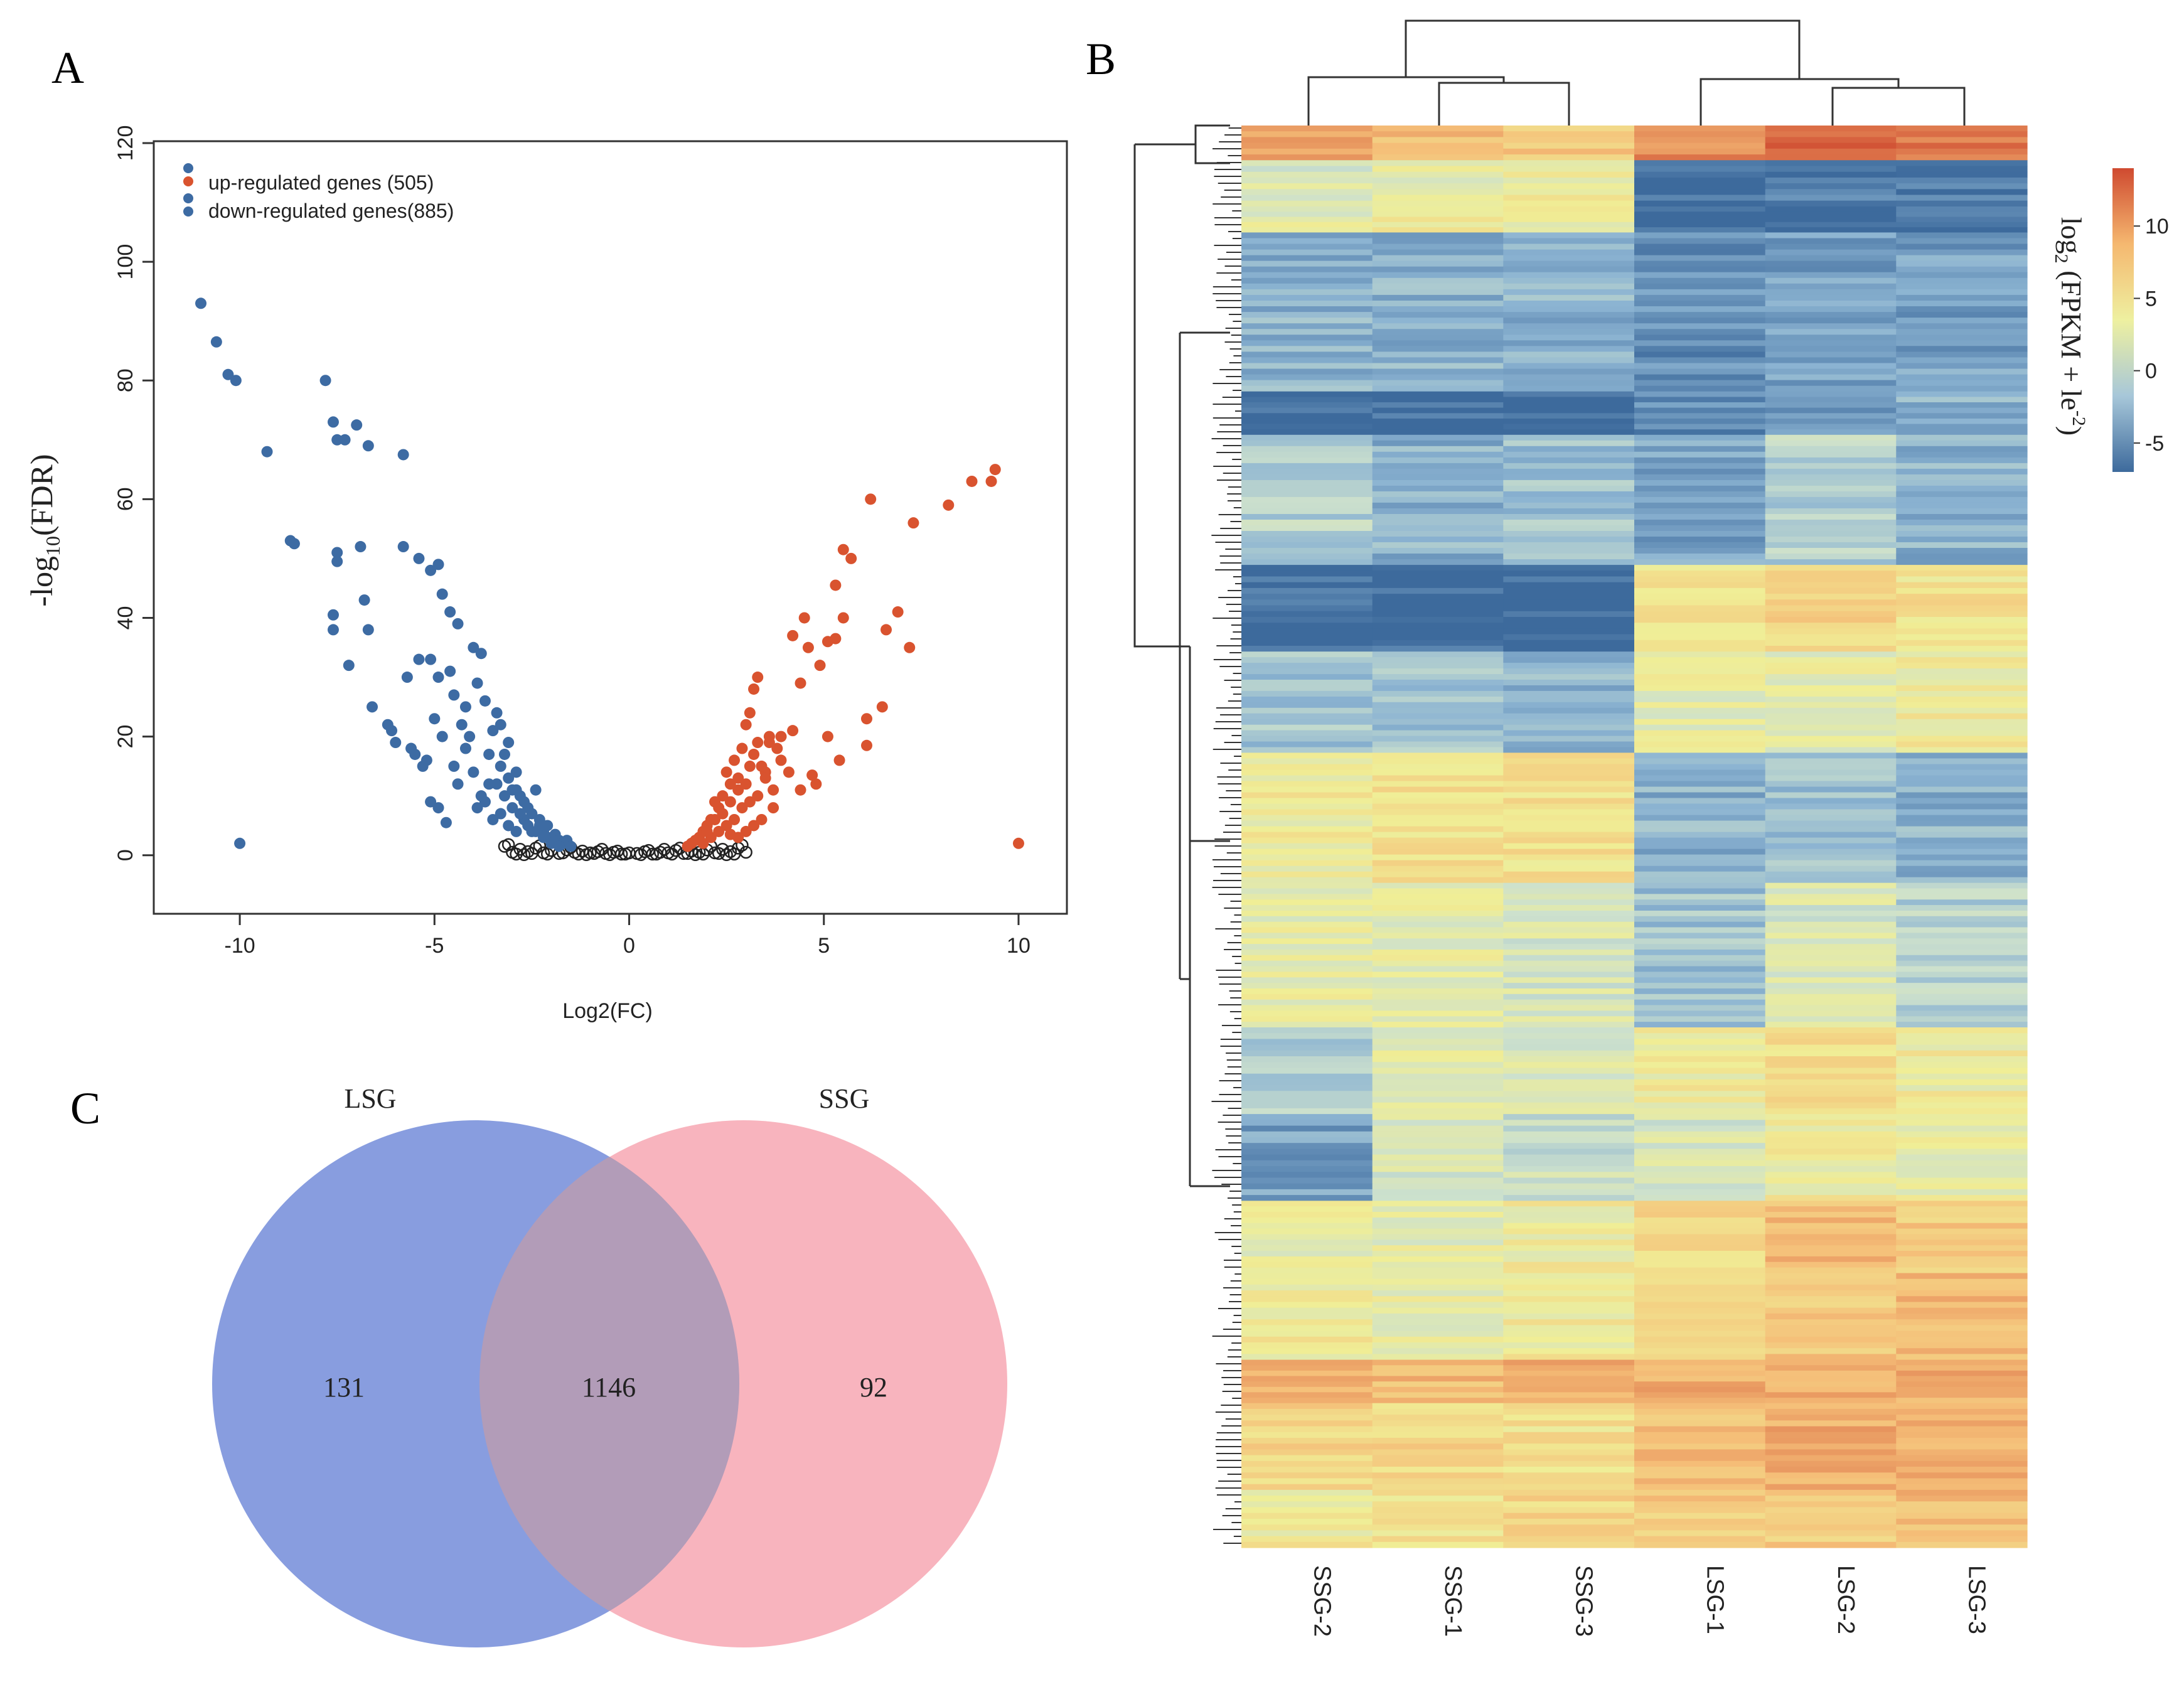 The height and width of the screenshot is (1692, 2184). Describe the element at coordinates (1406, 101) in the screenshot. I see `col-dendro-ssg` at that location.